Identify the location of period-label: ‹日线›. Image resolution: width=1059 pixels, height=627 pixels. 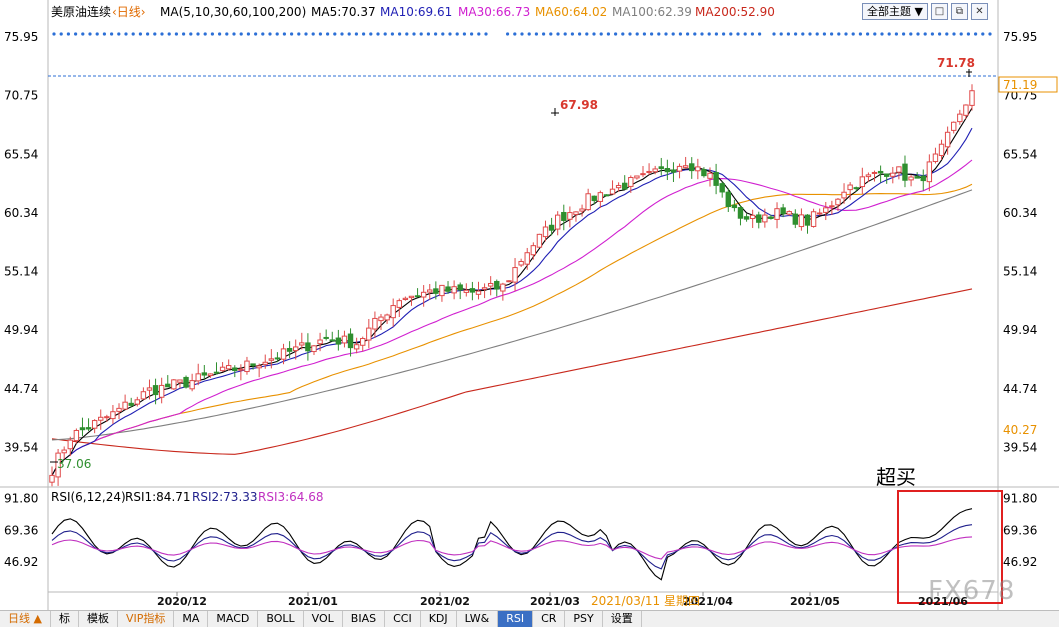
(129, 12).